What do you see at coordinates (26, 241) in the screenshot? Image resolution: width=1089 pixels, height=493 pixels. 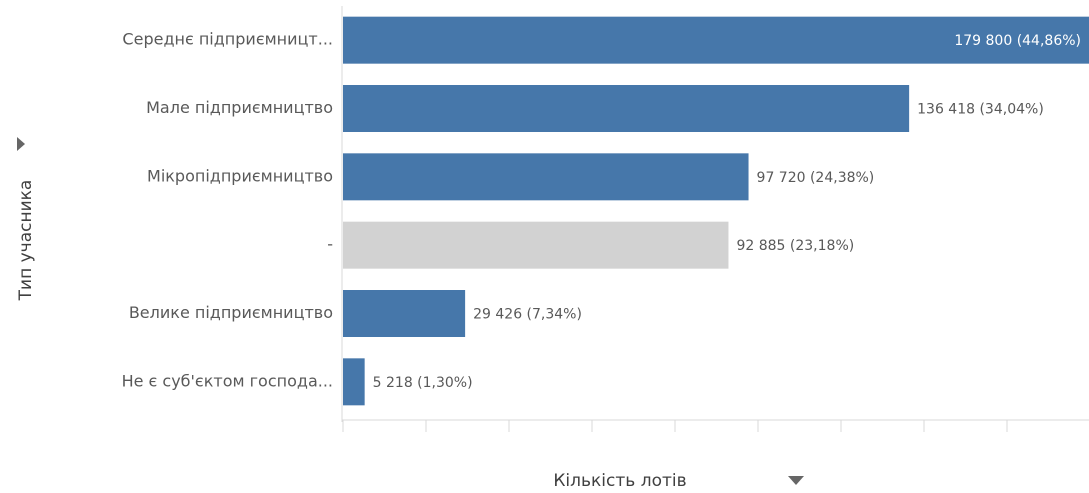 I see `y-axis-title: Тип учасника` at bounding box center [26, 241].